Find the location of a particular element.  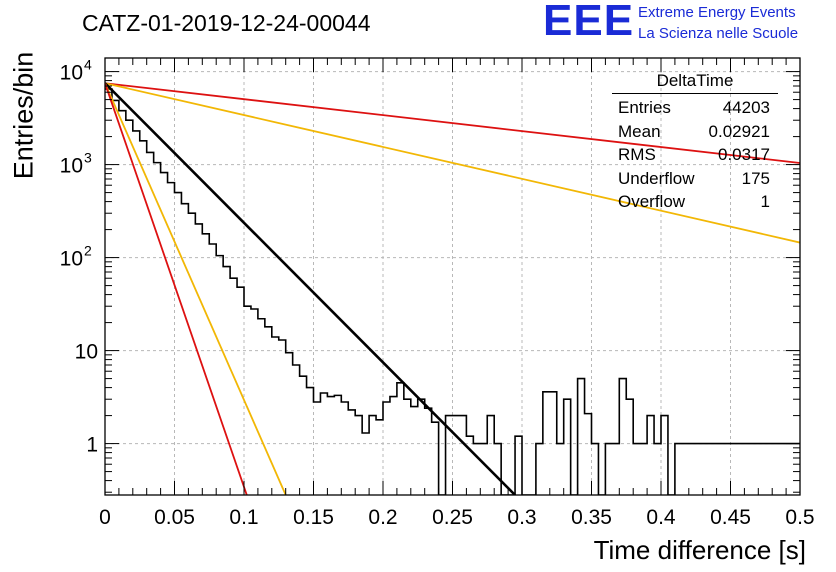

logo-subtitle-2: La Scienza nelle Scuole is located at coordinates (718, 33).